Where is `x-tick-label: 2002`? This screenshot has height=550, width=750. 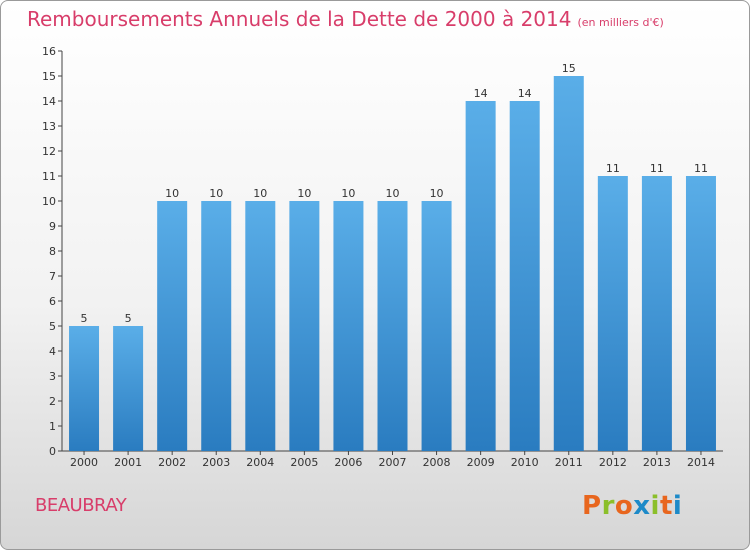 x-tick-label: 2002 is located at coordinates (172, 462).